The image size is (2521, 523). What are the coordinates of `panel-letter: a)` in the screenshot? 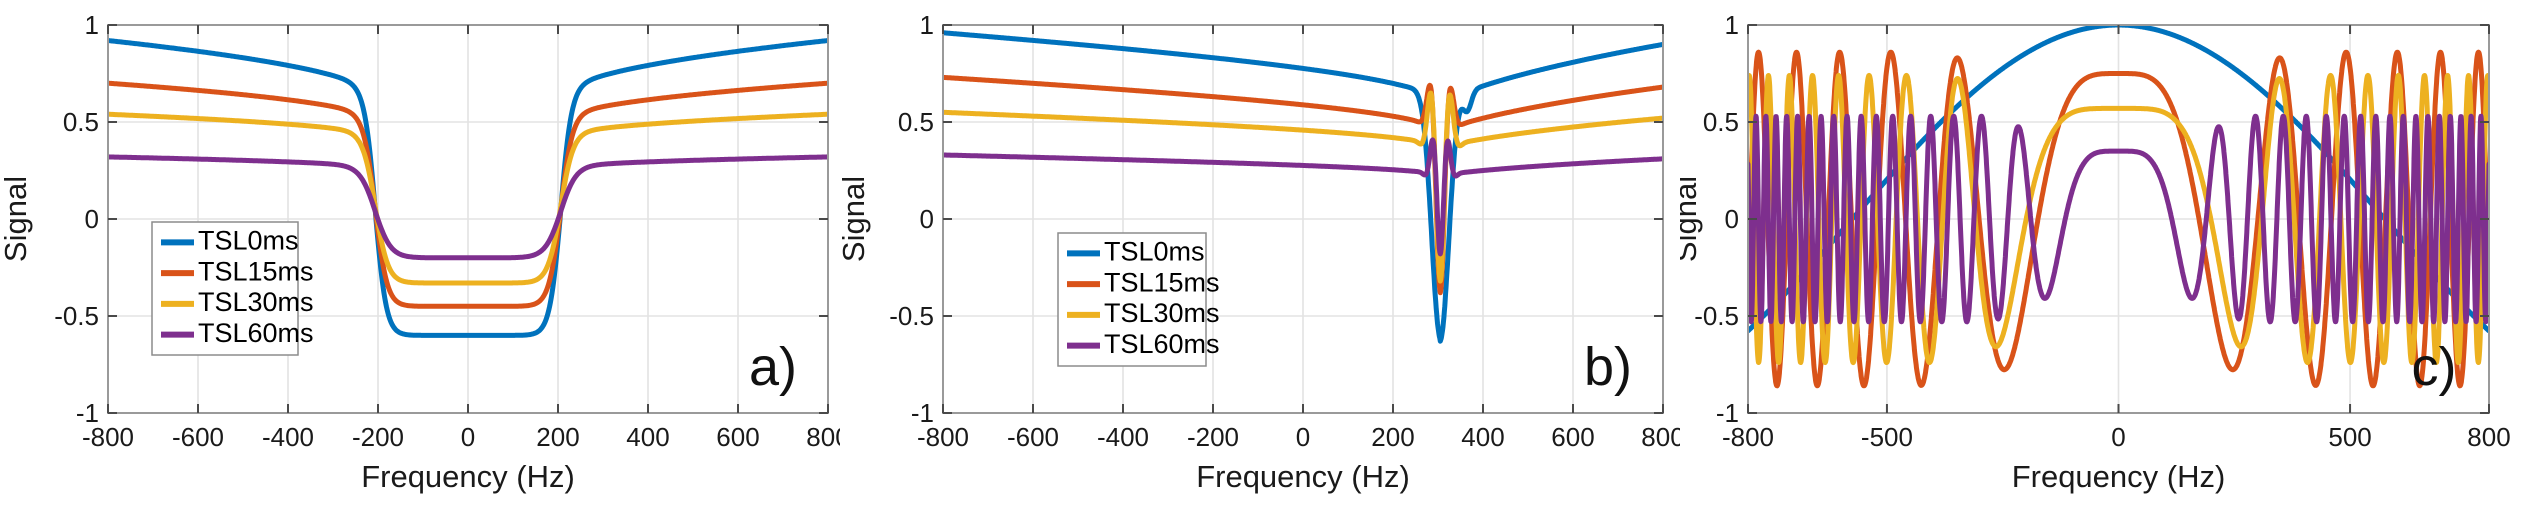 It's located at (773, 367).